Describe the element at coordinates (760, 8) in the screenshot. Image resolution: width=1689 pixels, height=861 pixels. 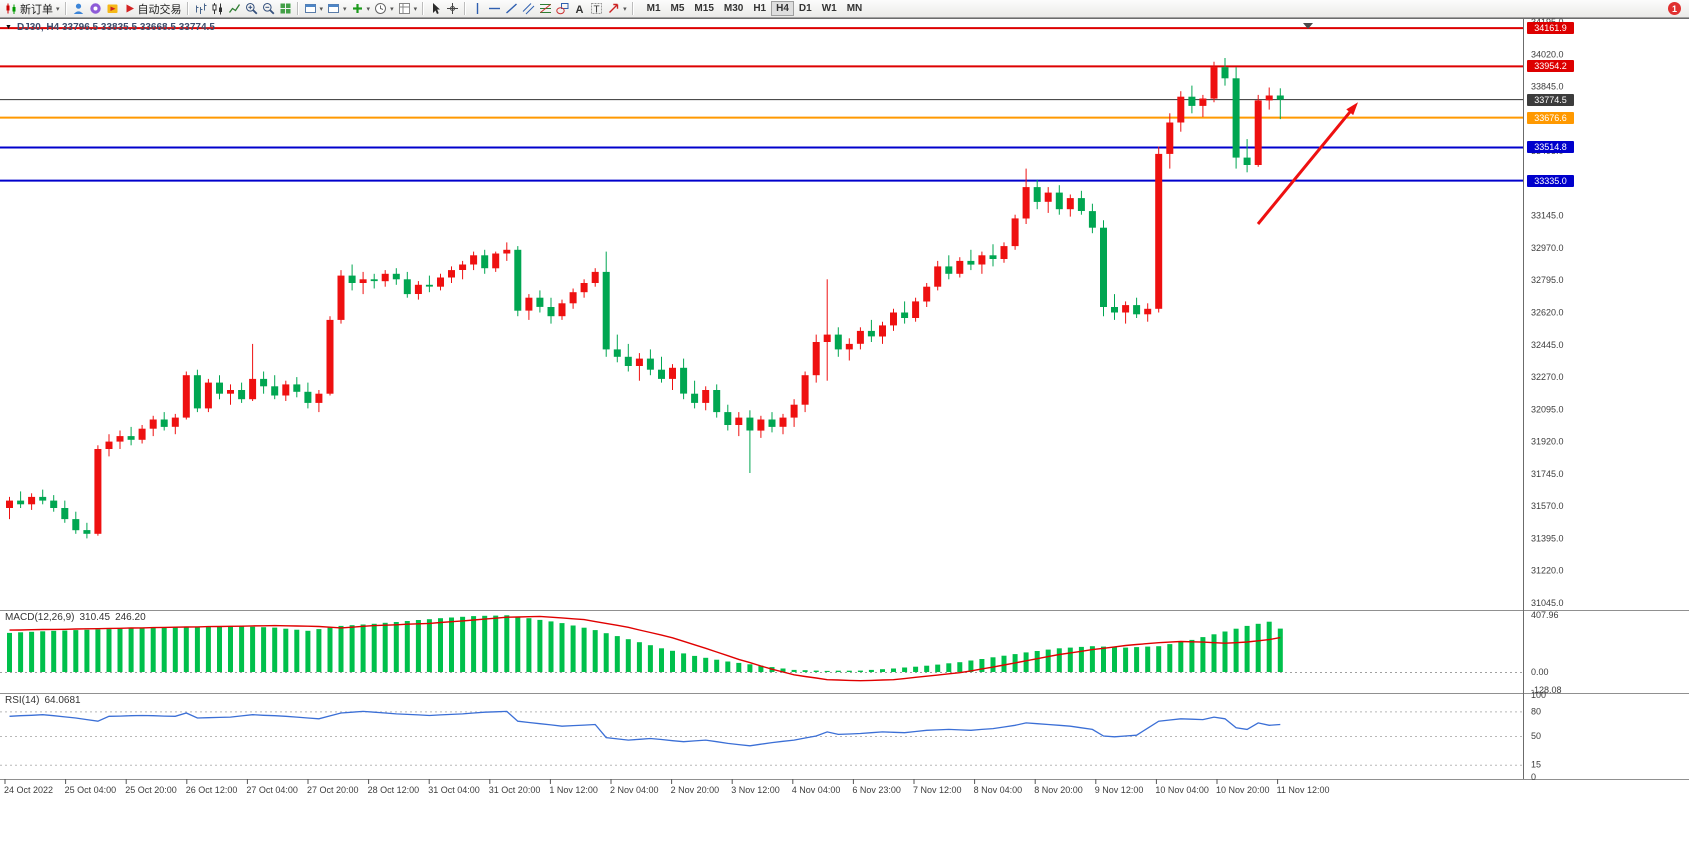
I see `timeframe-h1: H1` at that location.